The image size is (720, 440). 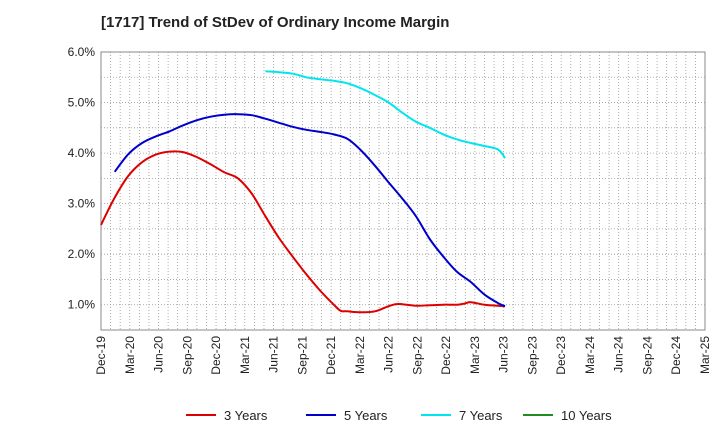 I want to click on x-tick-label: Mar-25, so click(x=705, y=355).